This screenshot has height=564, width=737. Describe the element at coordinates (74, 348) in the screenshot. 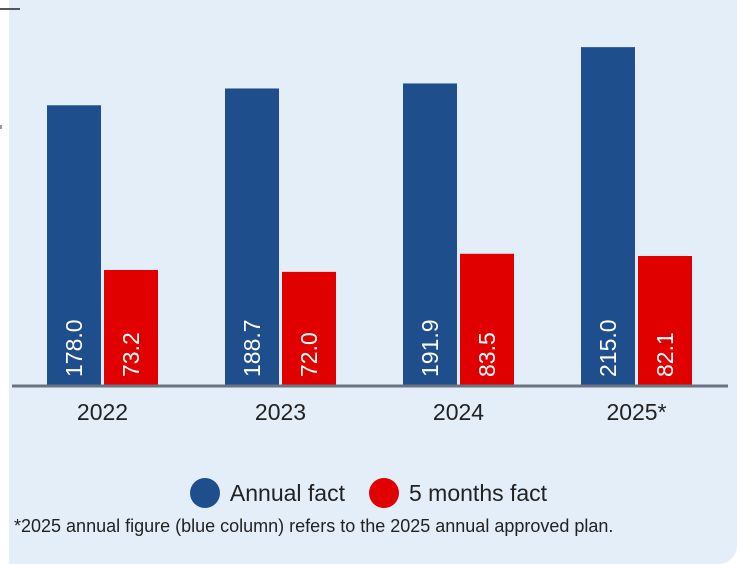

I see `data-label-annual-2022: 178.0` at that location.